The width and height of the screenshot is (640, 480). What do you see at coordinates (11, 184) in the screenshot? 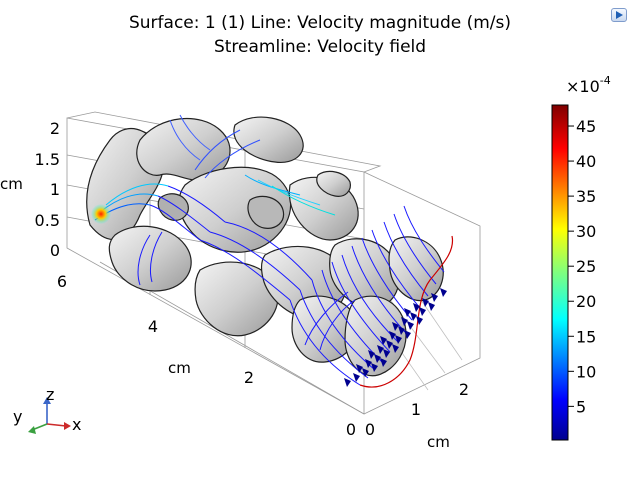
I see `z-axis-unit: cm` at bounding box center [11, 184].